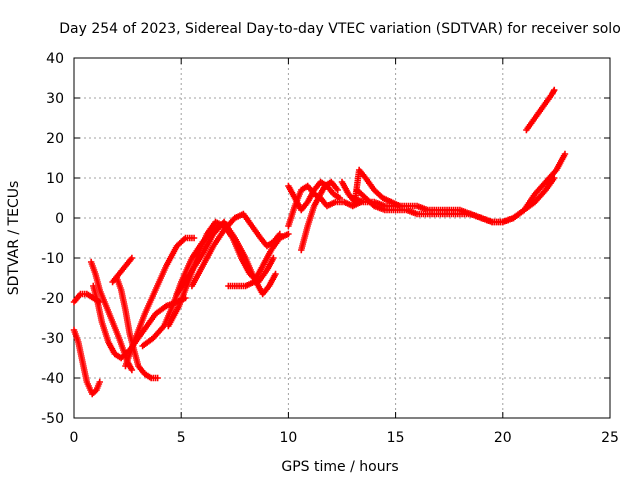 This screenshot has height=480, width=640. Describe the element at coordinates (52, 259) in the screenshot. I see `y-tick-label: -10` at that location.